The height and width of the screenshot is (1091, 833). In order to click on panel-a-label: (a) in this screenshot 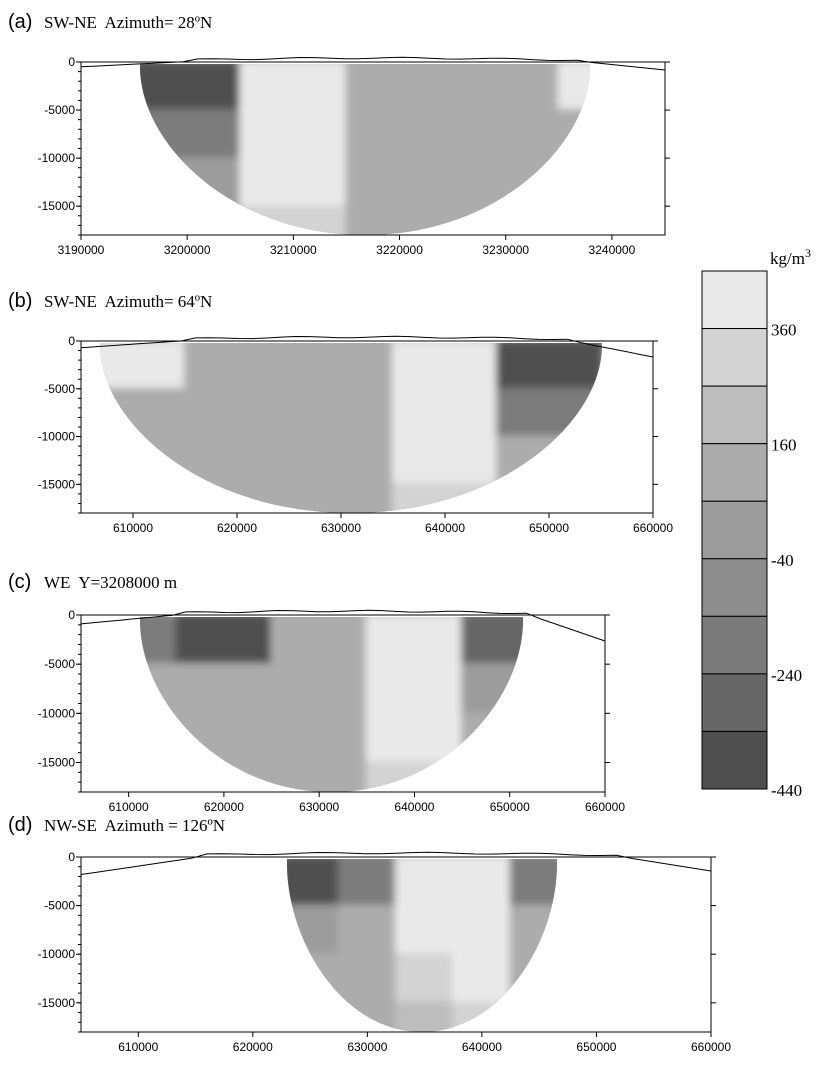, I will do `click(20, 22)`.